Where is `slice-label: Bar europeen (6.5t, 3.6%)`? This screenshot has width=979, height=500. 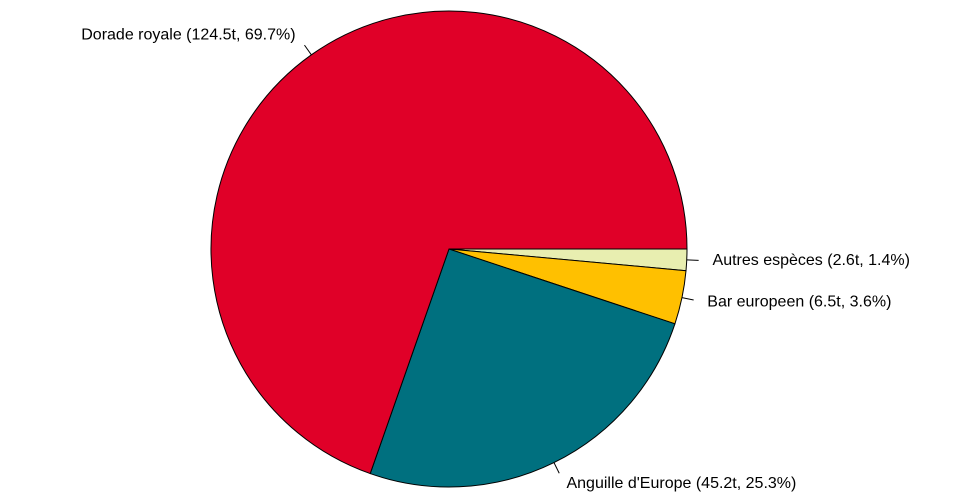
slice-label: Bar europeen (6.5t, 3.6%) is located at coordinates (799, 302).